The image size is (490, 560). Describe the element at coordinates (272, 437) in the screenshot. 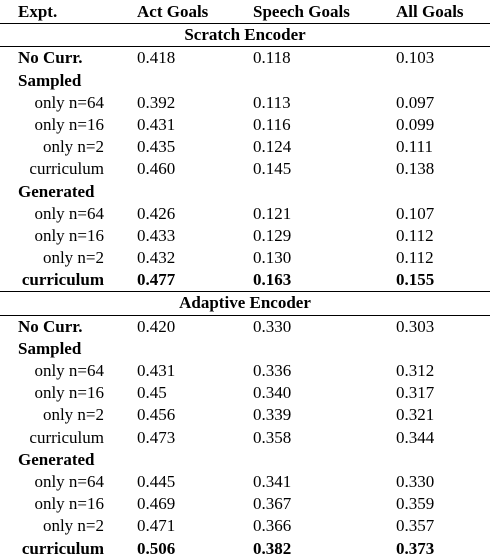

I see `speech-goals-cell: 0.358` at that location.